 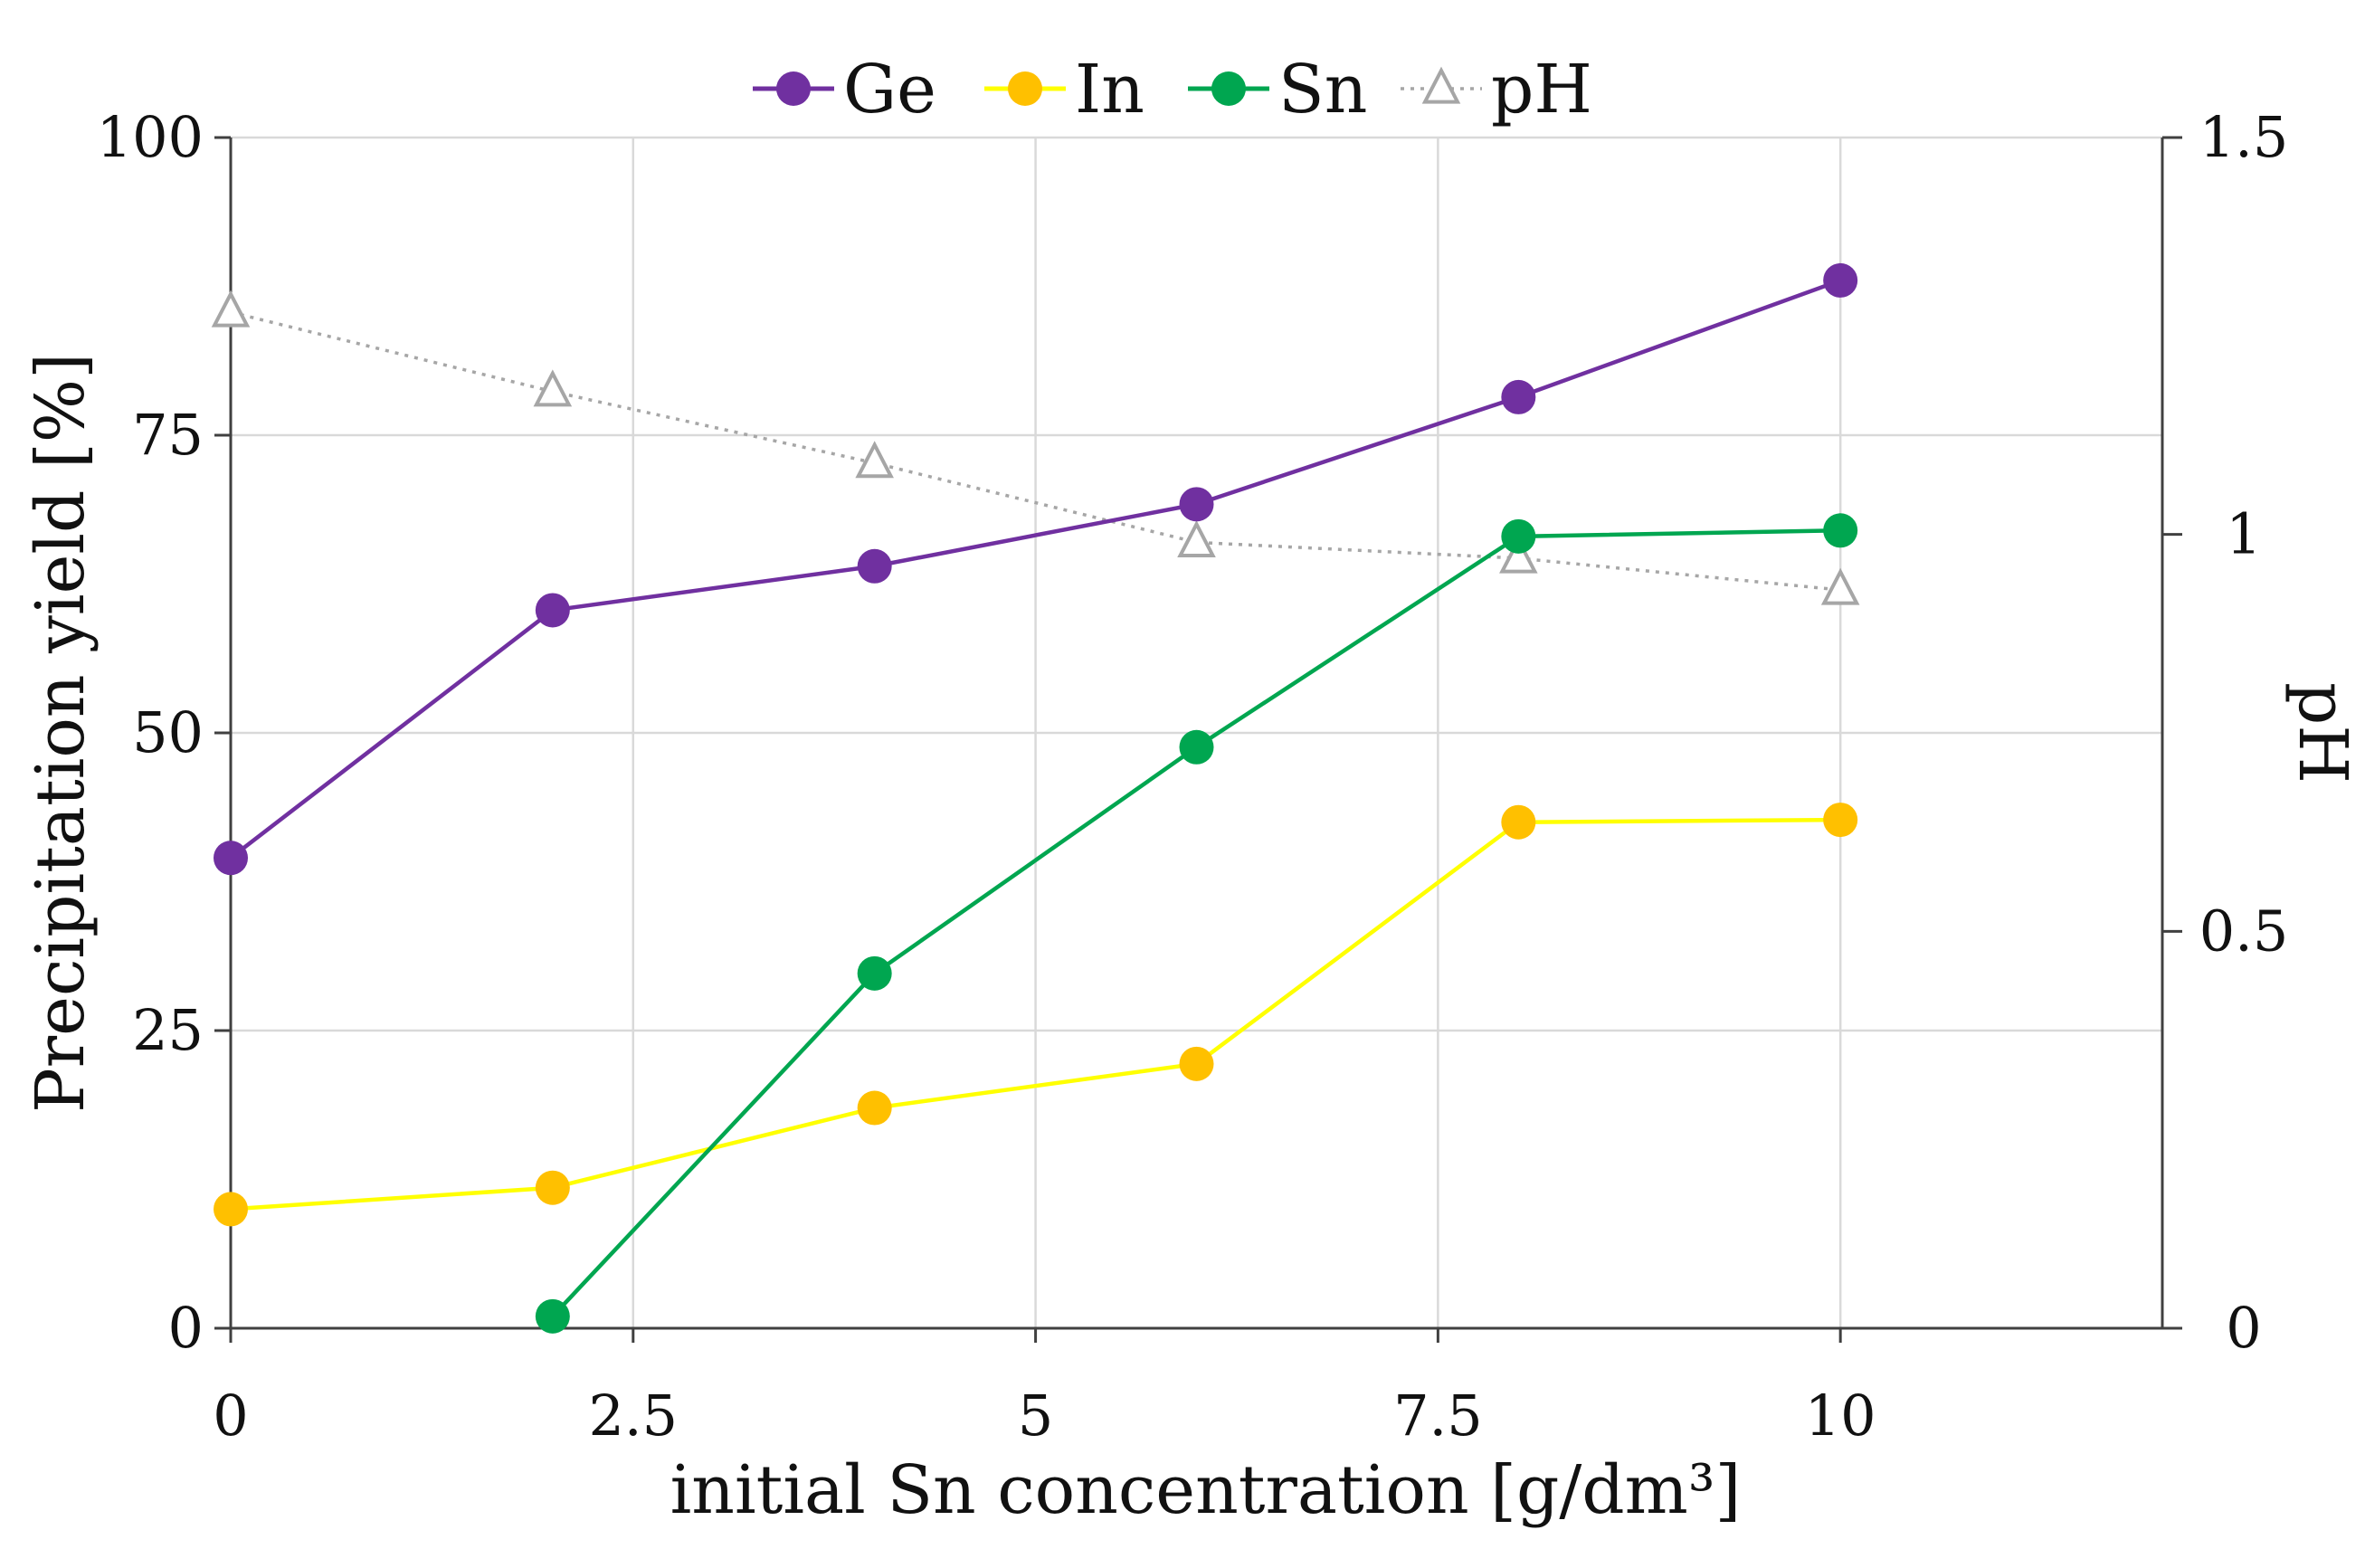 I want to click on legend-marker-ge, so click(x=793, y=89).